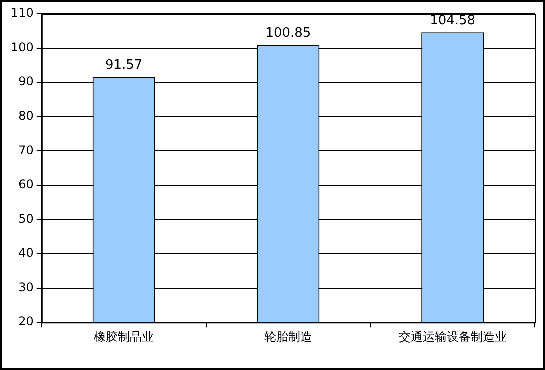 The height and width of the screenshot is (370, 545). I want to click on y-tick-label: 70, so click(26, 150).